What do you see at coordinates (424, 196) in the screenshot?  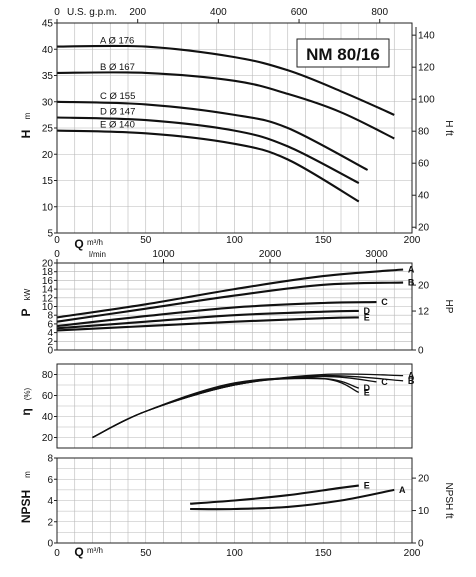 I see `head-right-tick-label: 40` at bounding box center [424, 196].